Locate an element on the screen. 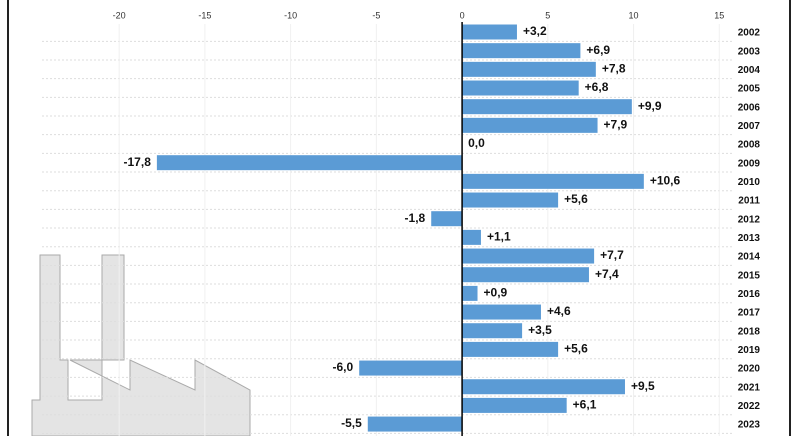 The width and height of the screenshot is (800, 436). value-label: -17,8 is located at coordinates (138, 162).